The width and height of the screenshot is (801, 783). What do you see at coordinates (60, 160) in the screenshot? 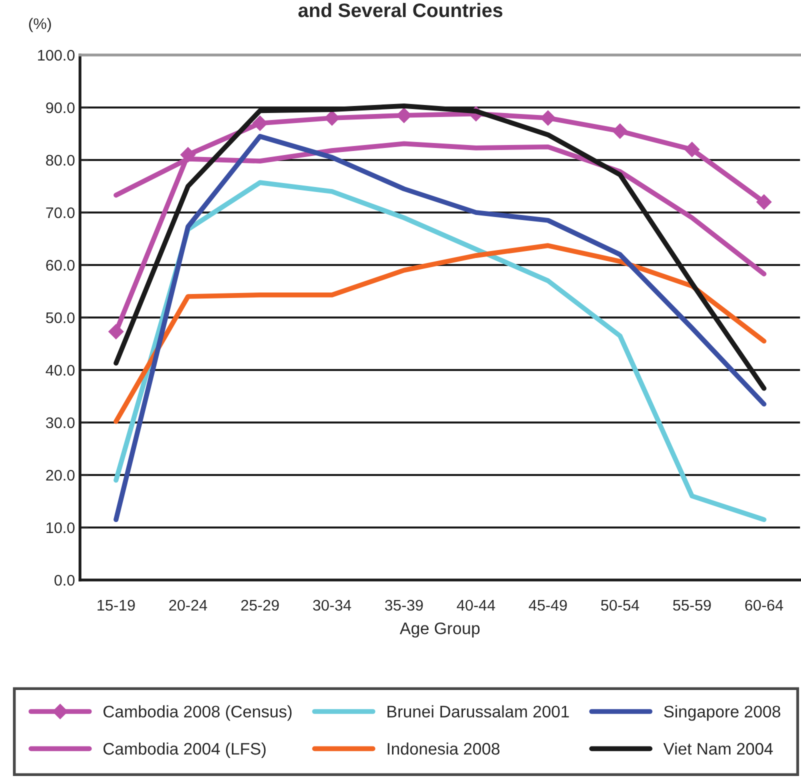
I see `y-tick-label: 80.0` at bounding box center [60, 160].